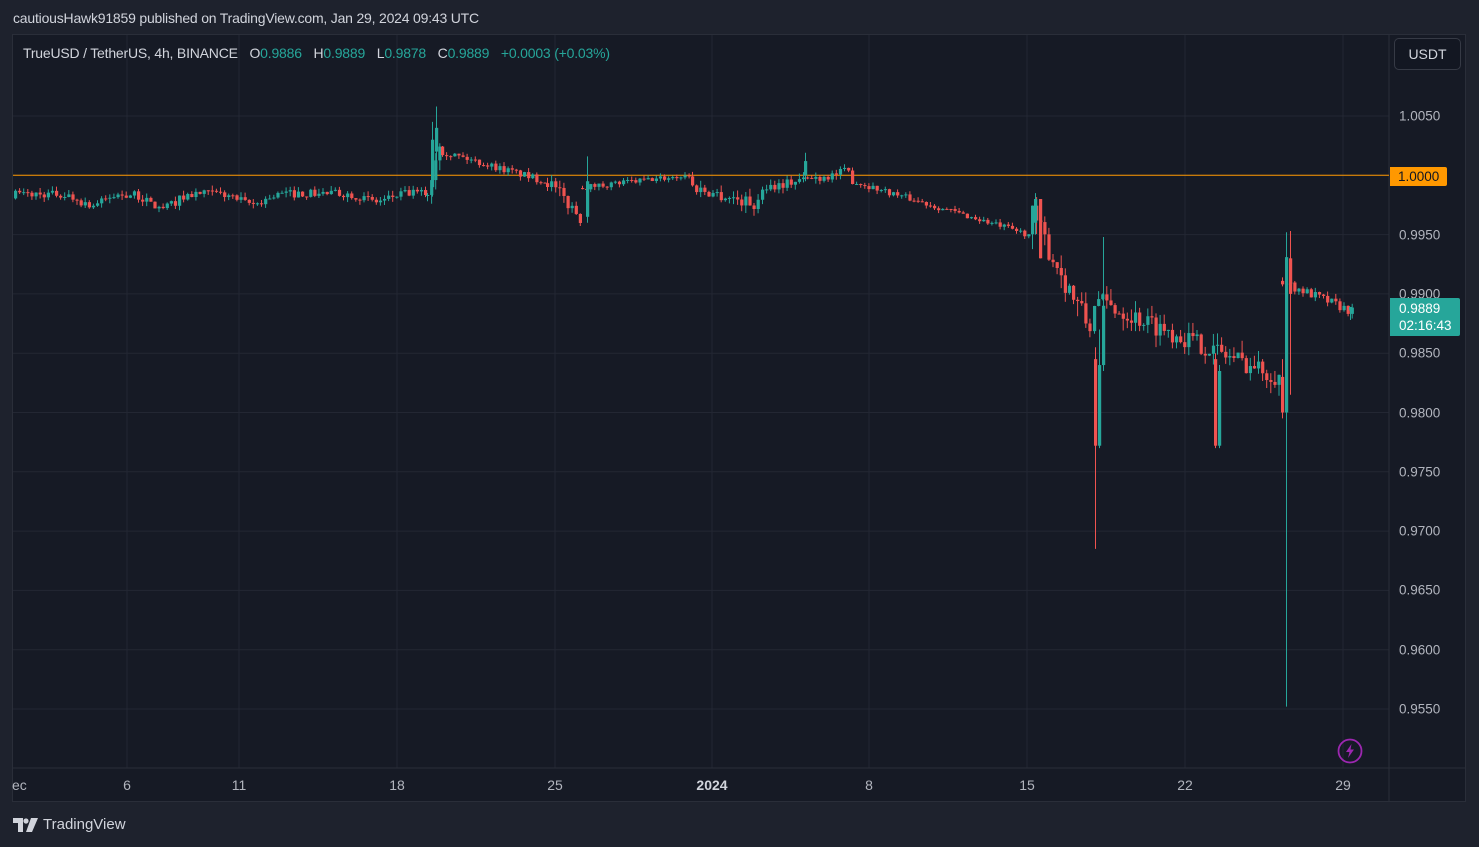 This screenshot has height=847, width=1479. What do you see at coordinates (1420, 709) in the screenshot?
I see `price-tick: 0.9550` at bounding box center [1420, 709].